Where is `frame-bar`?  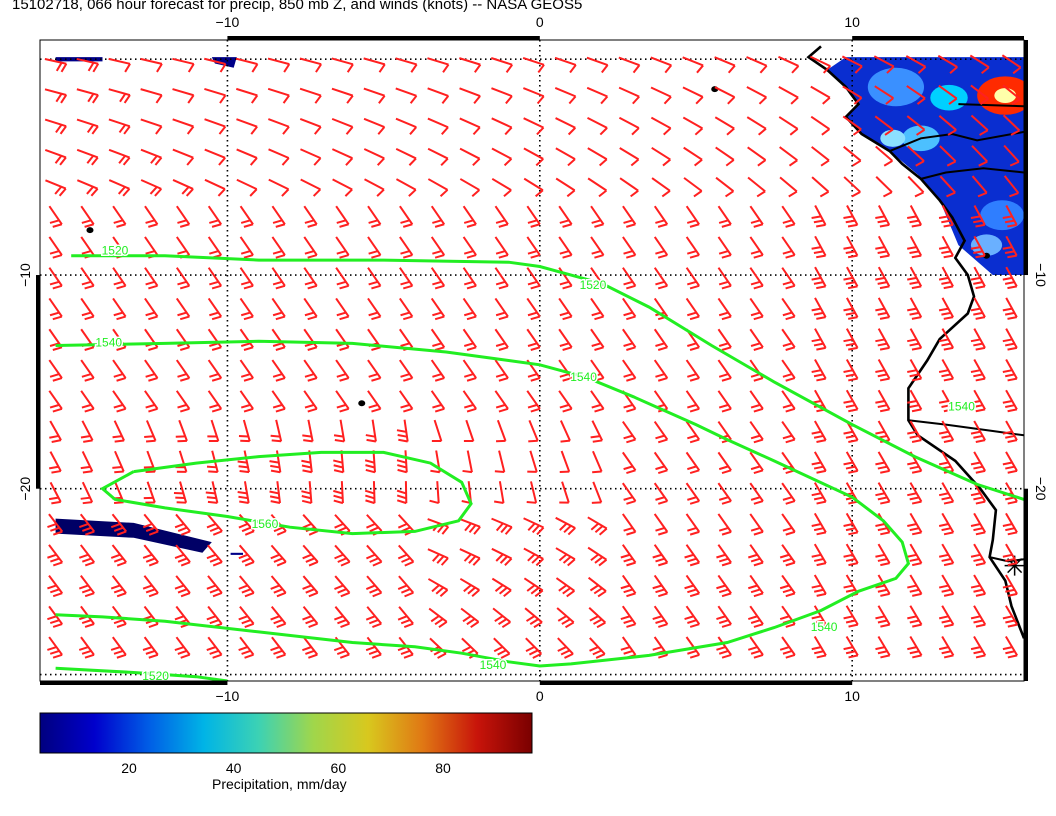
frame-bar is located at coordinates (696, 683).